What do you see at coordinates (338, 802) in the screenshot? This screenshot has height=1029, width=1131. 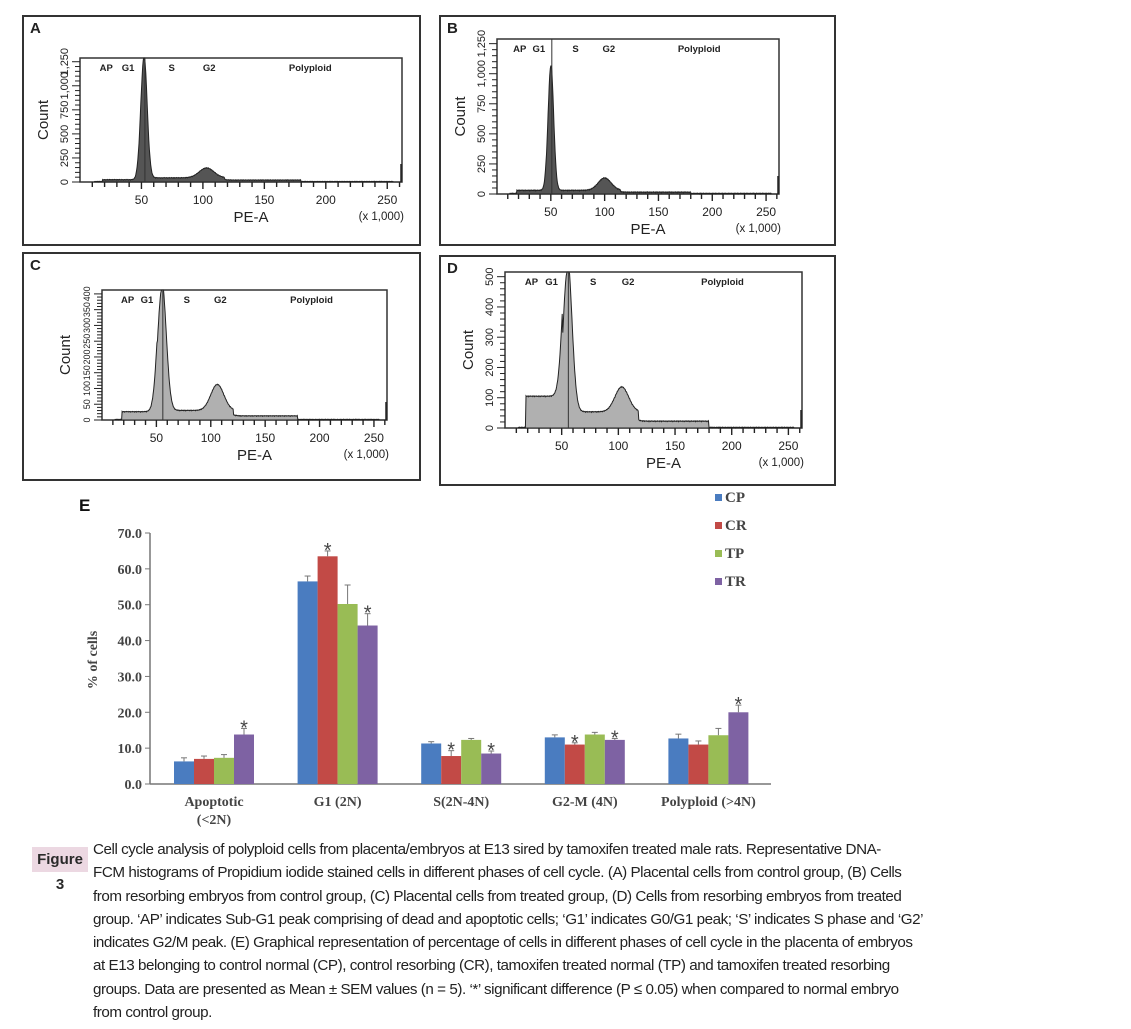 I see `category-label: G1 (2N)` at bounding box center [338, 802].